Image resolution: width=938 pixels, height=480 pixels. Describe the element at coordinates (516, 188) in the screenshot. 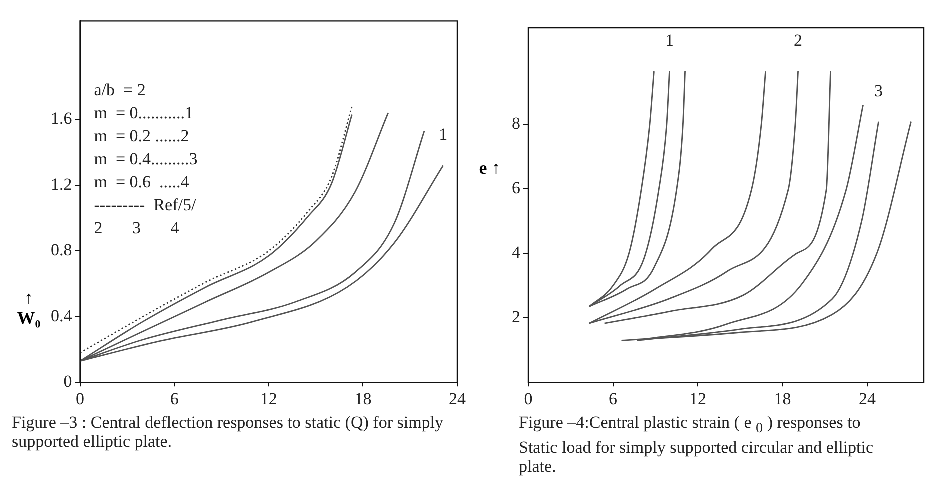

I see `y-tick-label: 6` at that location.